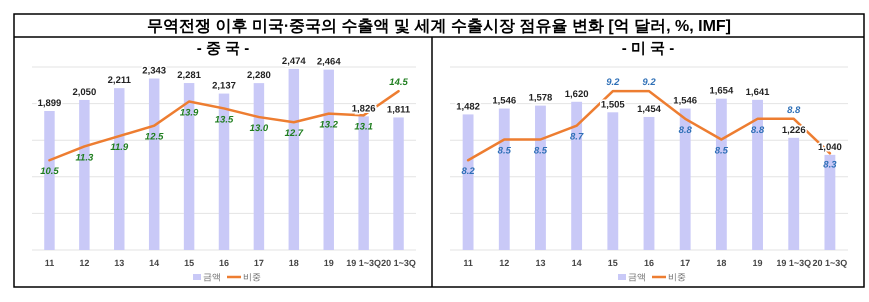  I want to click on data-label: 13.9, so click(190, 113).